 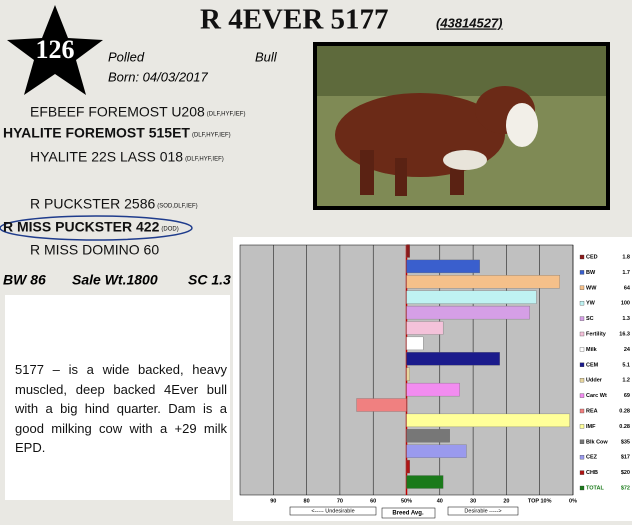 I want to click on legend-label: Udder, so click(x=594, y=381).